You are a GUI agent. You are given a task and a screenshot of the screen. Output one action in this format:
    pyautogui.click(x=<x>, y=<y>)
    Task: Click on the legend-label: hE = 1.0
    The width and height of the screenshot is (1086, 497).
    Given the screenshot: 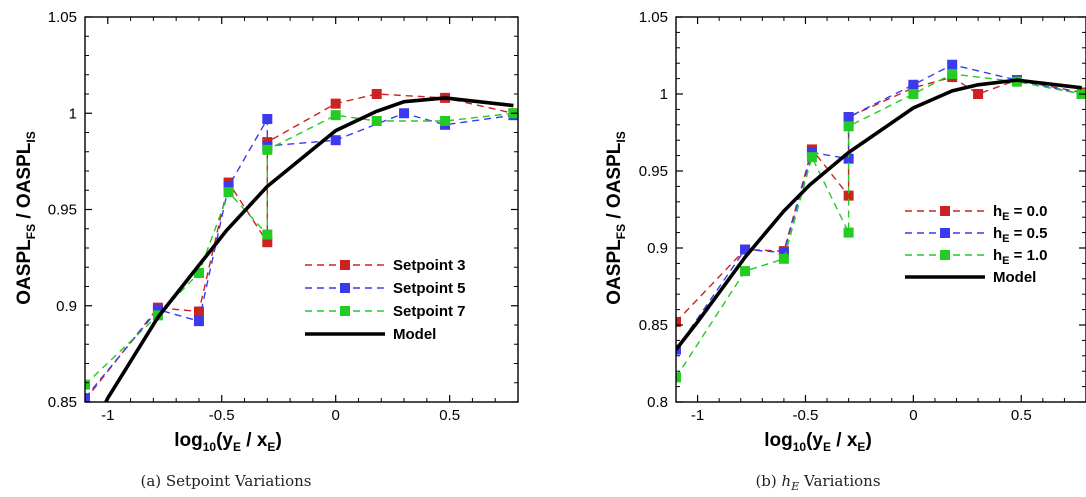 What is the action you would take?
    pyautogui.click(x=1020, y=257)
    